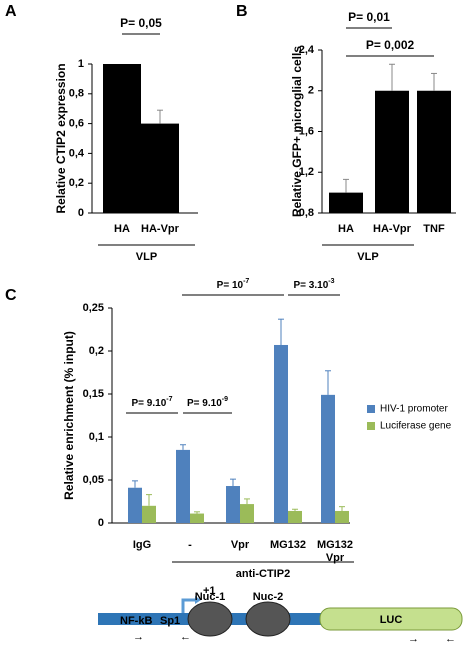  What do you see at coordinates (146, 257) in the screenshot?
I see `group-label: VLP` at bounding box center [146, 257].